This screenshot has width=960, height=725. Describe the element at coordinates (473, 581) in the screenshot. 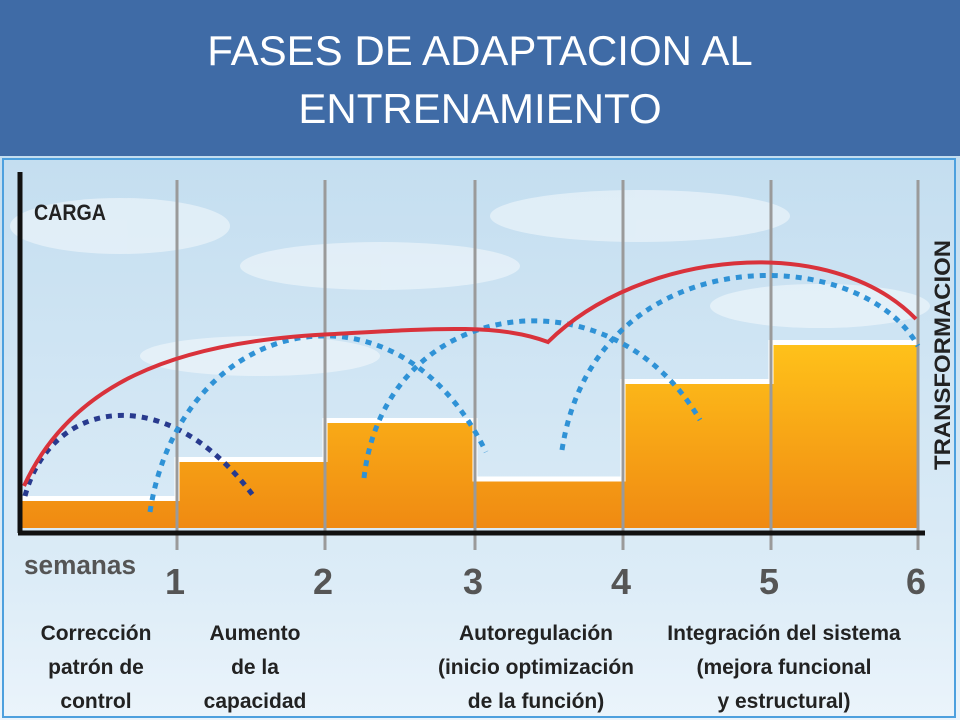

I see `week-number-3: 3` at that location.